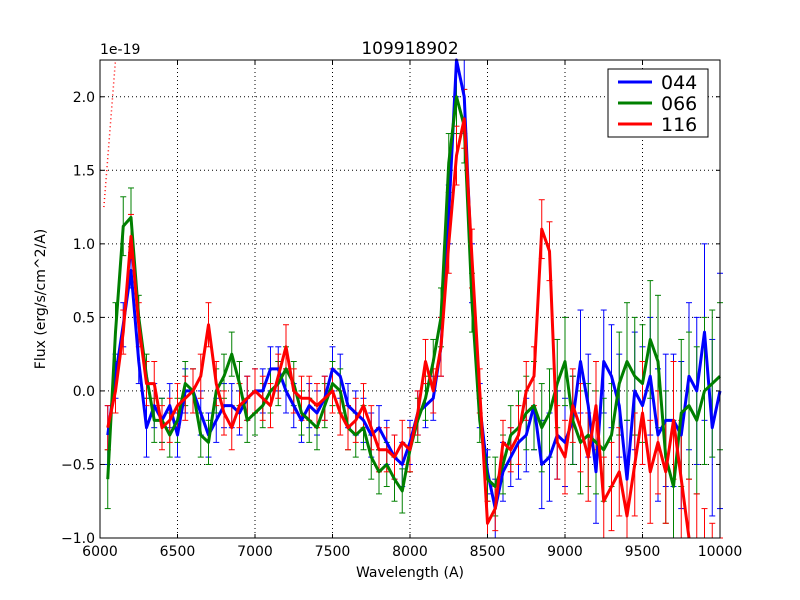 The image size is (800, 600). What do you see at coordinates (110, 133) in the screenshot?
I see `dotted-model-line` at bounding box center [110, 133].